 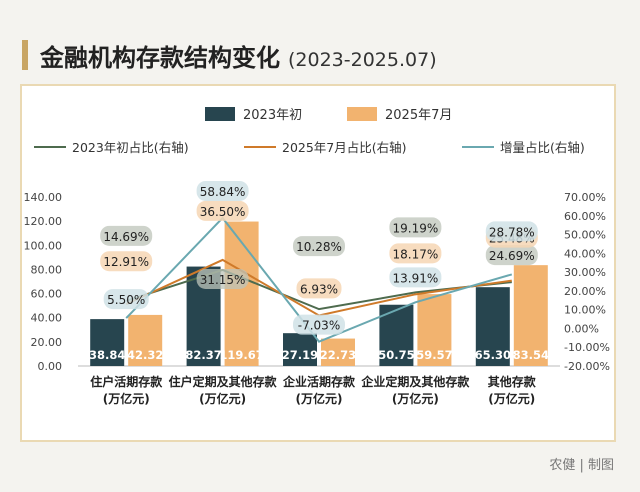 What do you see at coordinates (47, 269) in the screenshot?
I see `y-left-tick: 80.00` at bounding box center [47, 269].